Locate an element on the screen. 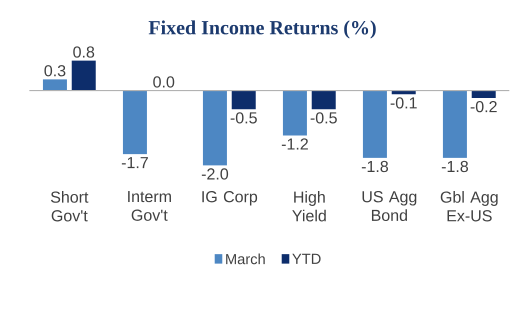 This screenshot has width=525, height=317. x-tick-label: High Yield is located at coordinates (309, 206).